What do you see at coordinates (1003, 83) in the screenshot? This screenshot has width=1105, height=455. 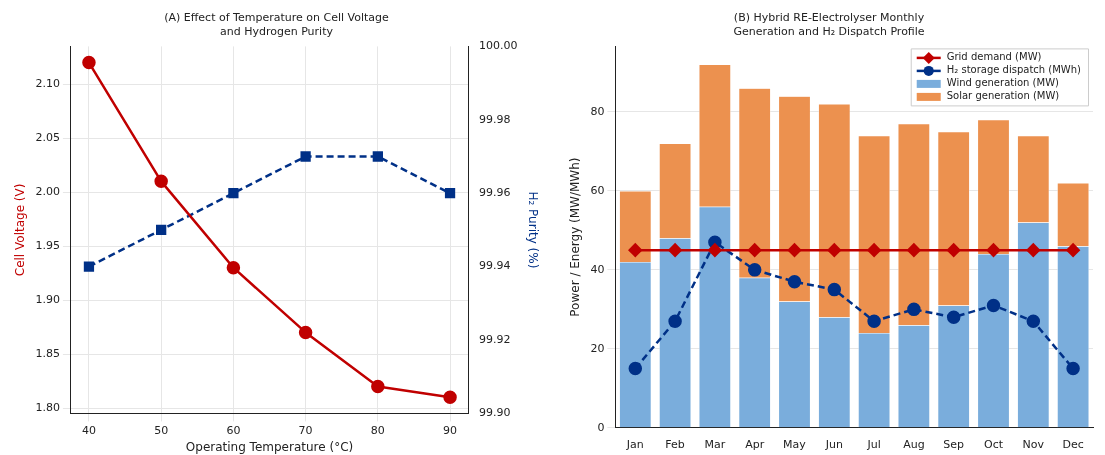 I see `legend-label: Wind generation (MW)` at bounding box center [1003, 83].